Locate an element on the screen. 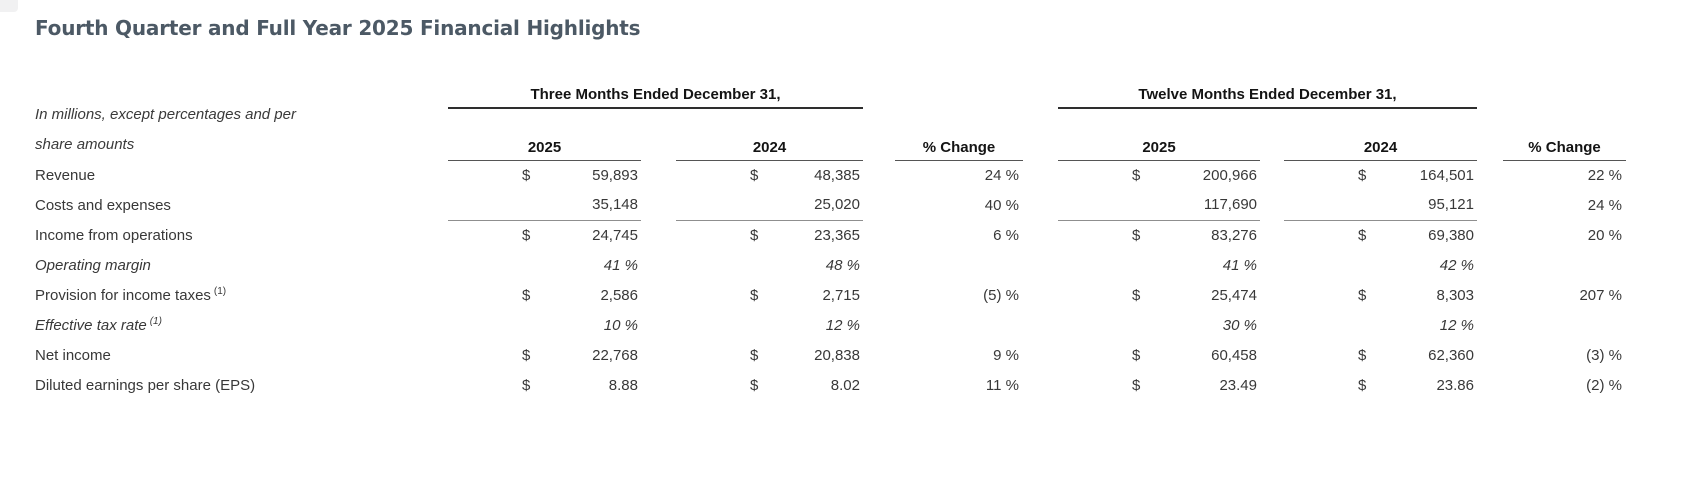 The height and width of the screenshot is (482, 1686). cell-y-2025: 41 % is located at coordinates (1159, 265).